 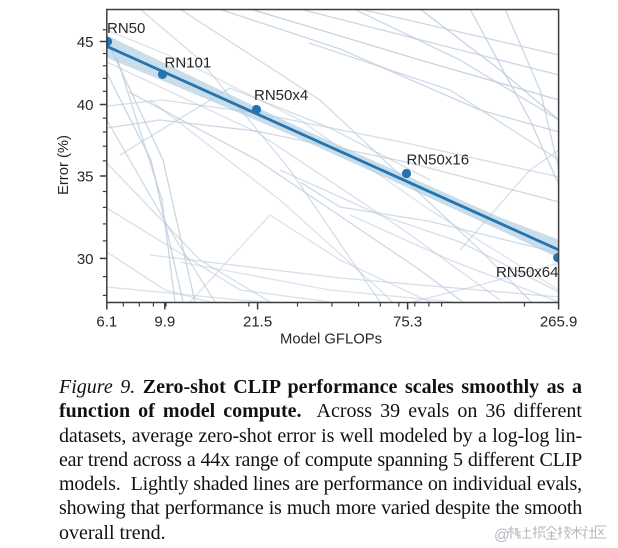 I want to click on svg-text: 265.9, so click(x=559, y=322).